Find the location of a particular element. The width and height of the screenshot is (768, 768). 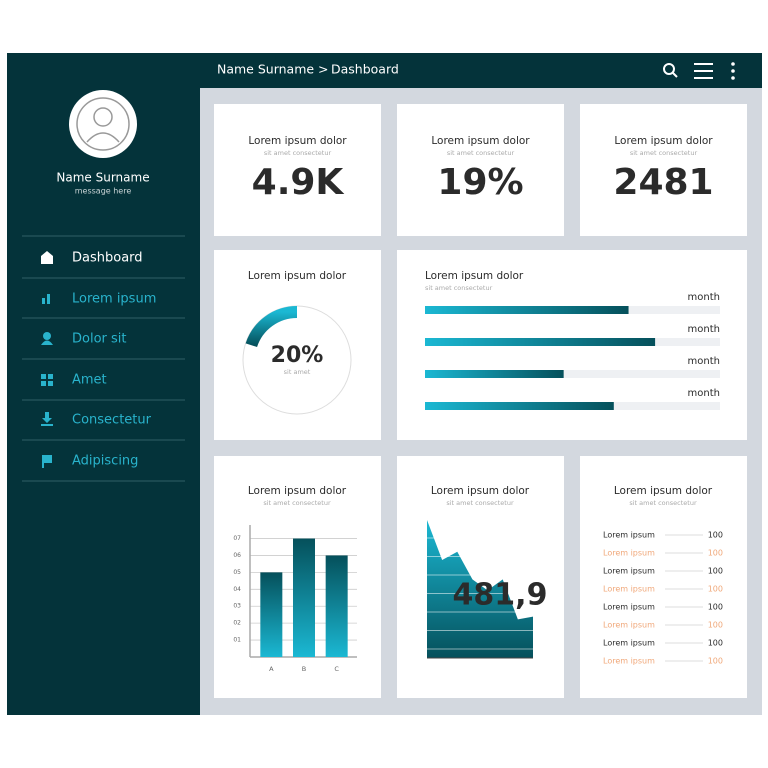

progress-track is located at coordinates (572, 374).